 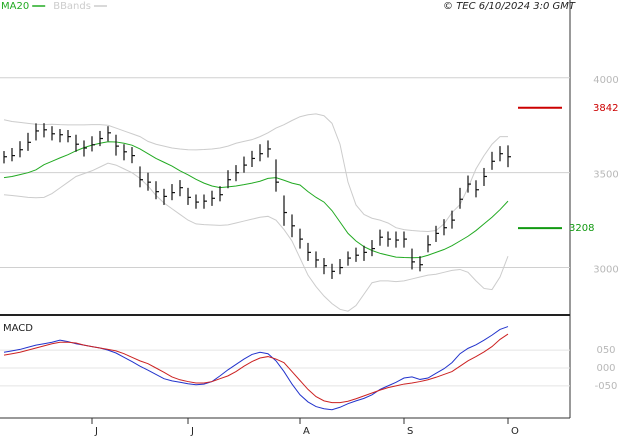 What do you see at coordinates (515, 431) in the screenshot?
I see `x-tick-label: O` at bounding box center [515, 431].